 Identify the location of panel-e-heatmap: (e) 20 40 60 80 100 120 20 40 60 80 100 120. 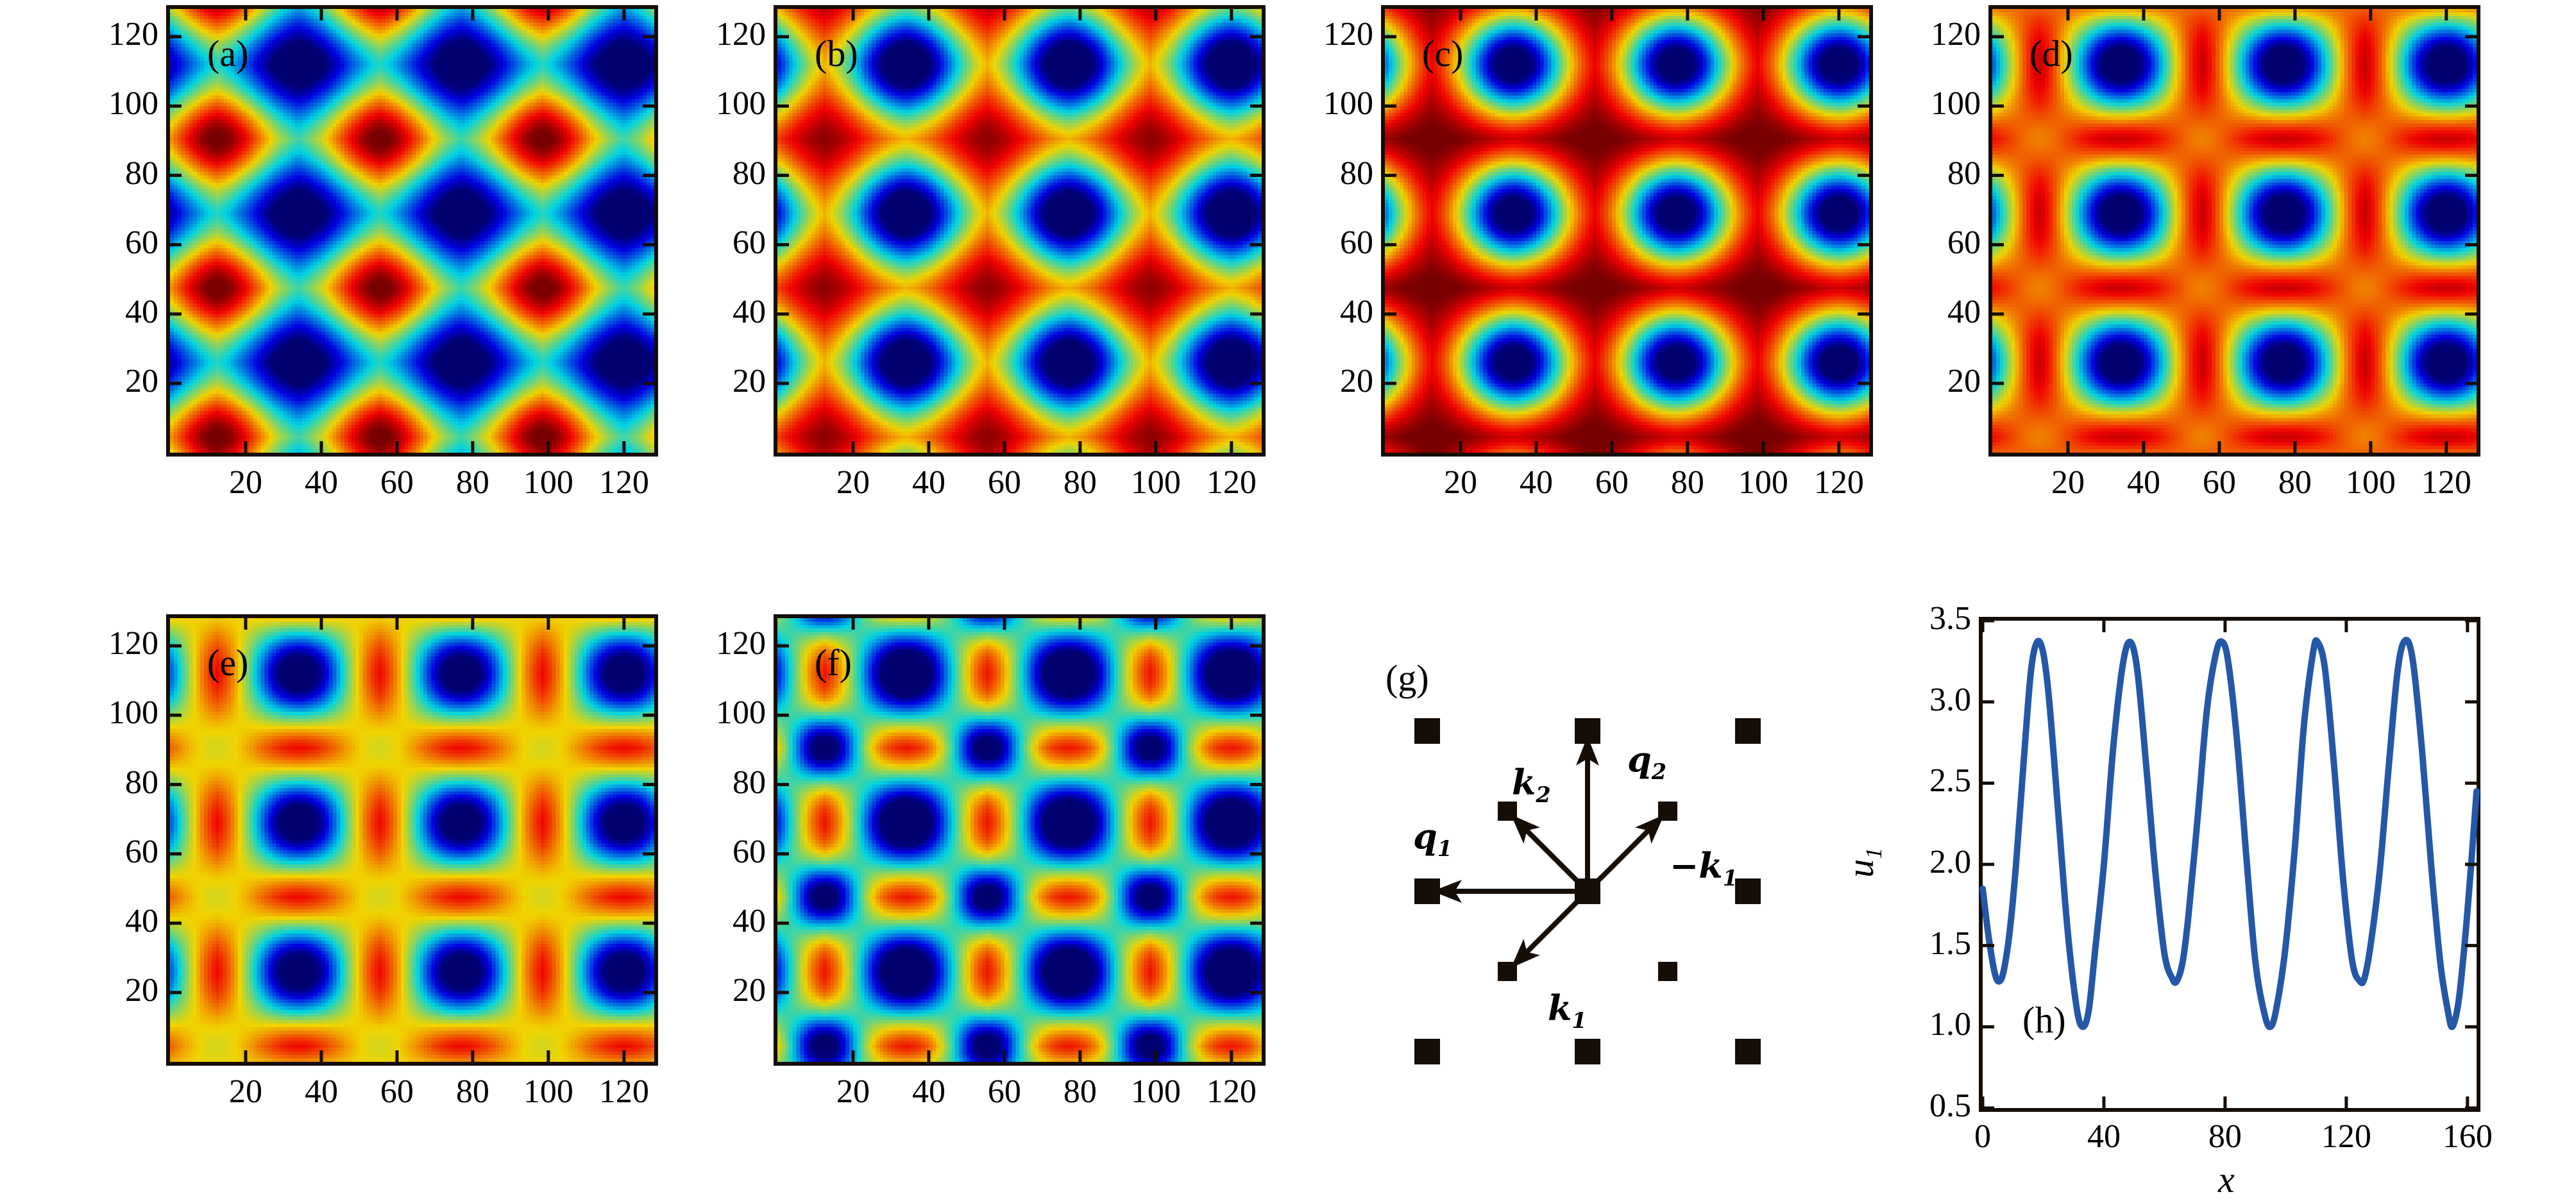
(383, 862).